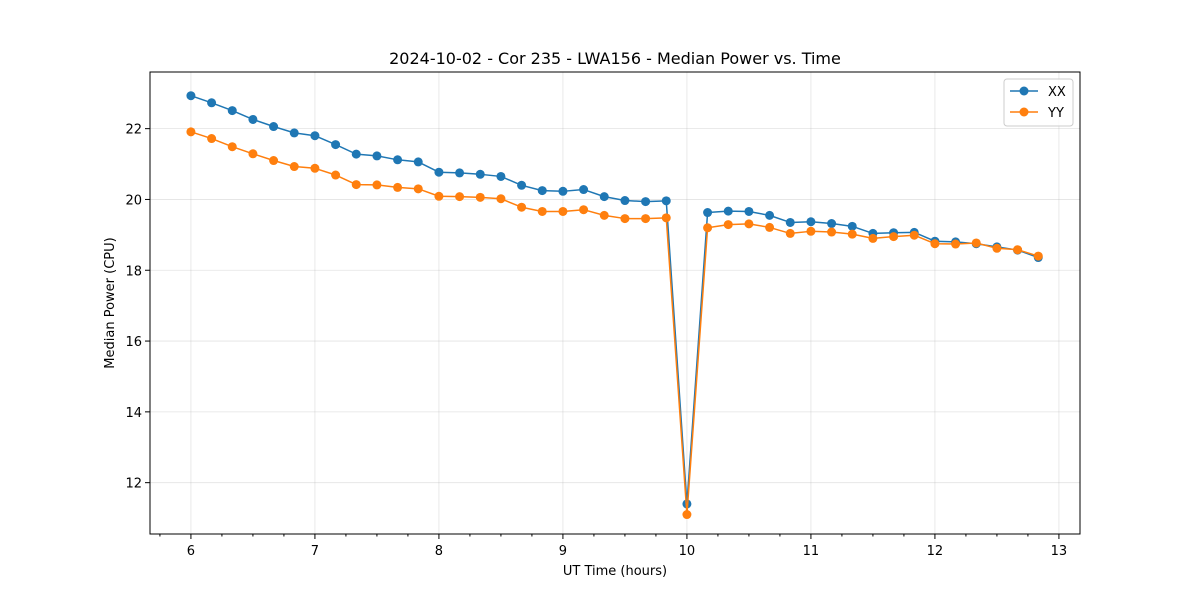 The width and height of the screenshot is (1200, 600). What do you see at coordinates (1024, 112) in the screenshot?
I see `legend-marker-yy` at bounding box center [1024, 112].